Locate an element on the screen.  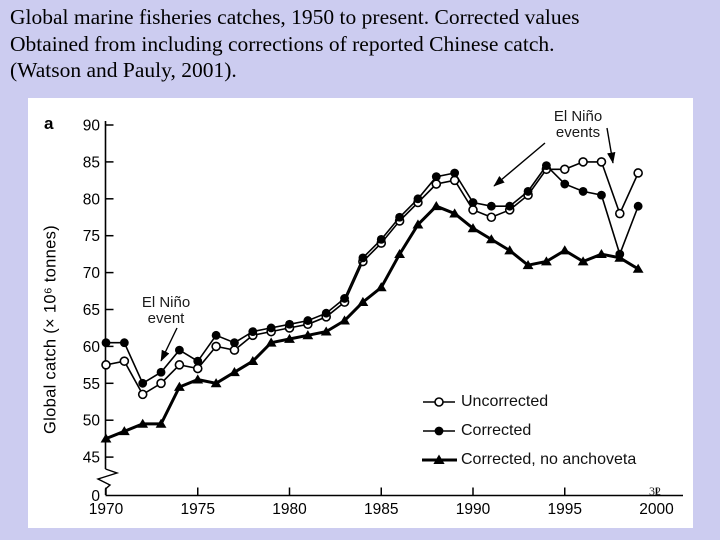
legend-label: Corrected is located at coordinates (496, 430).